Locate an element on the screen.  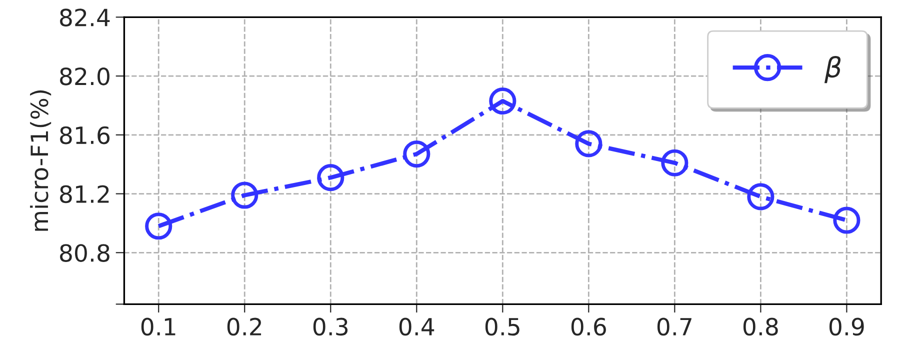
y-axis-title: micro-F1(%) is located at coordinates (41, 160).